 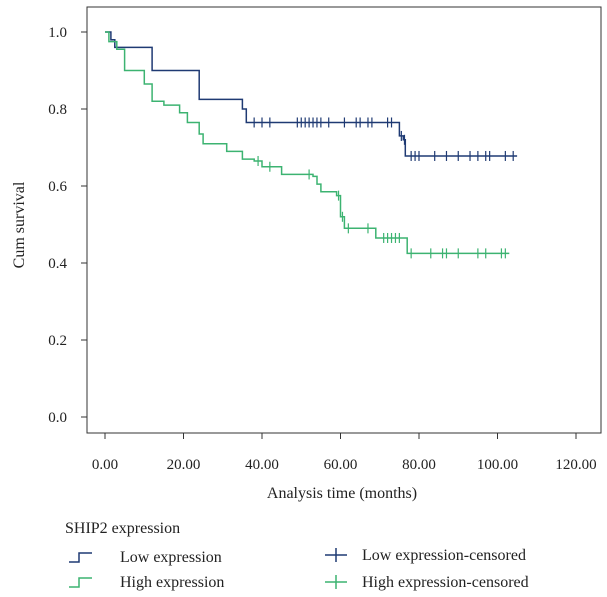 I want to click on x-tick-label: 40.00, so click(x=262, y=465).